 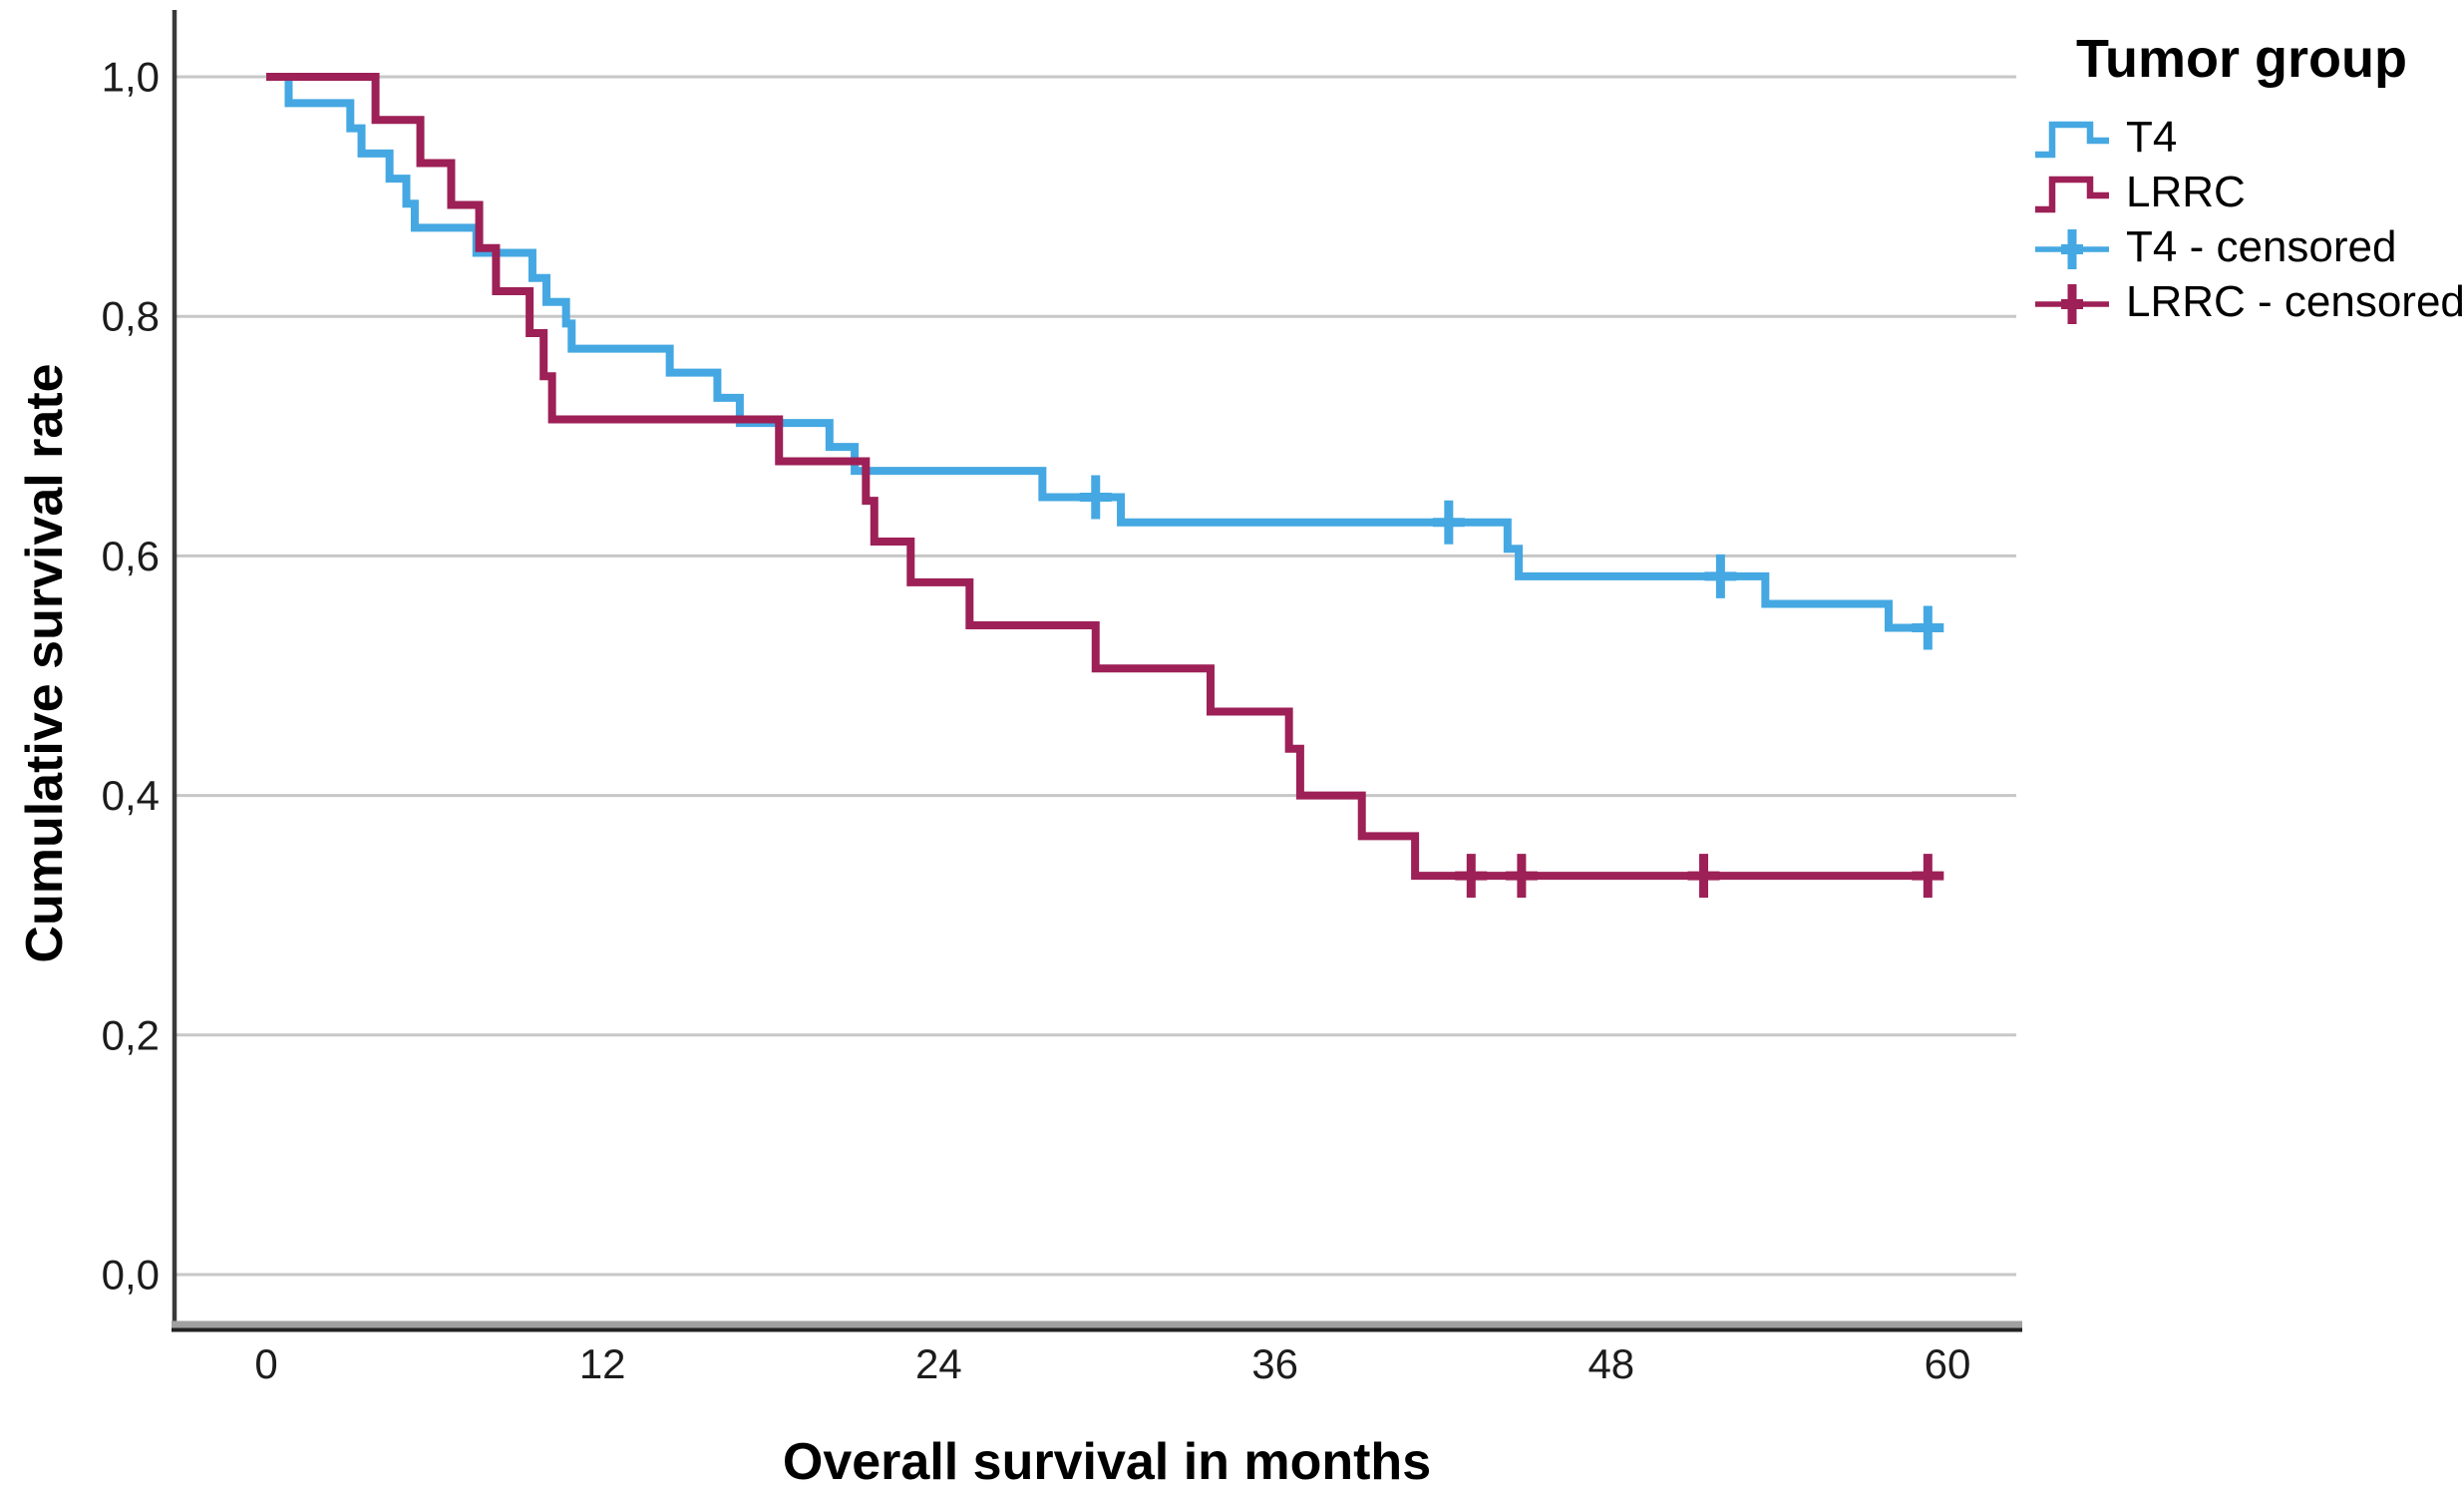 What do you see at coordinates (2295, 301) in the screenshot?
I see `legend-item-label: LRRC - censored` at bounding box center [2295, 301].